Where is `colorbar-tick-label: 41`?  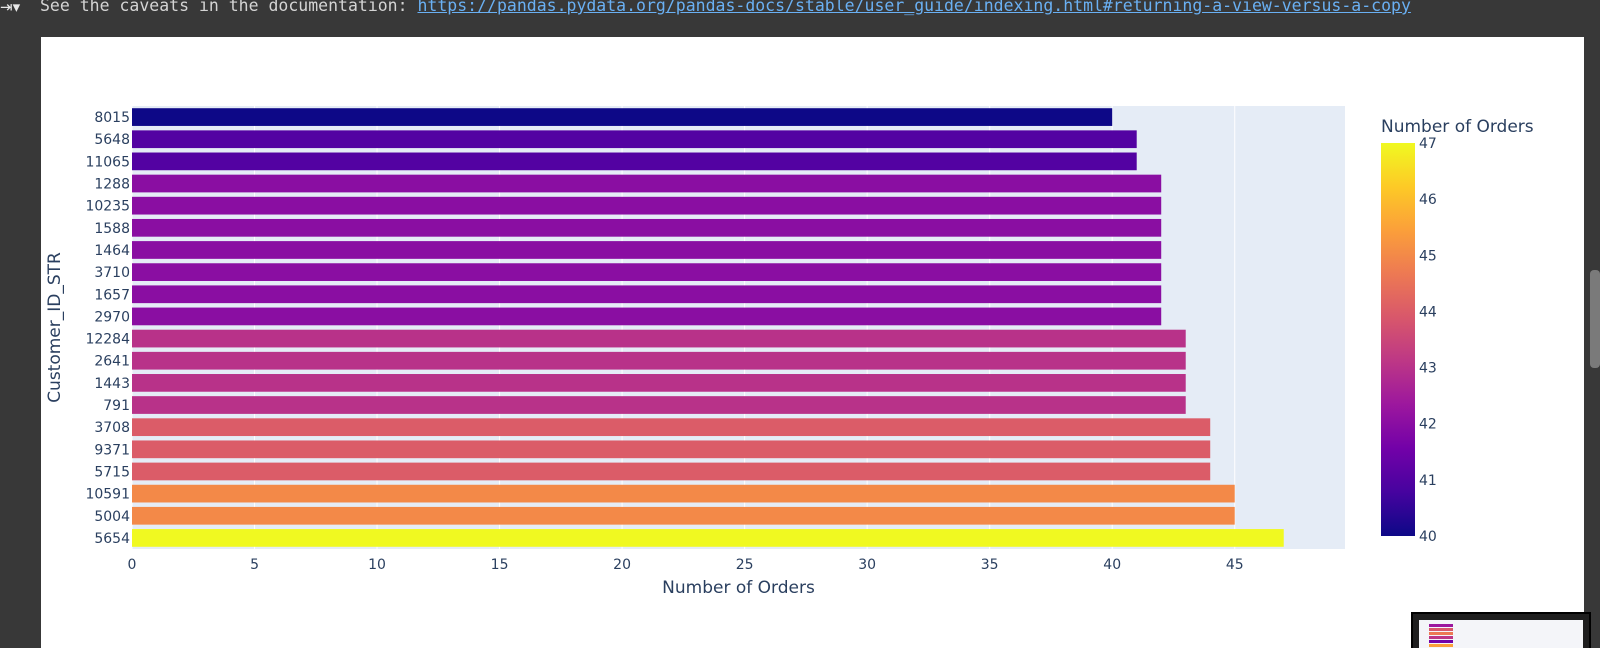
colorbar-tick-label: 41 is located at coordinates (1428, 481).